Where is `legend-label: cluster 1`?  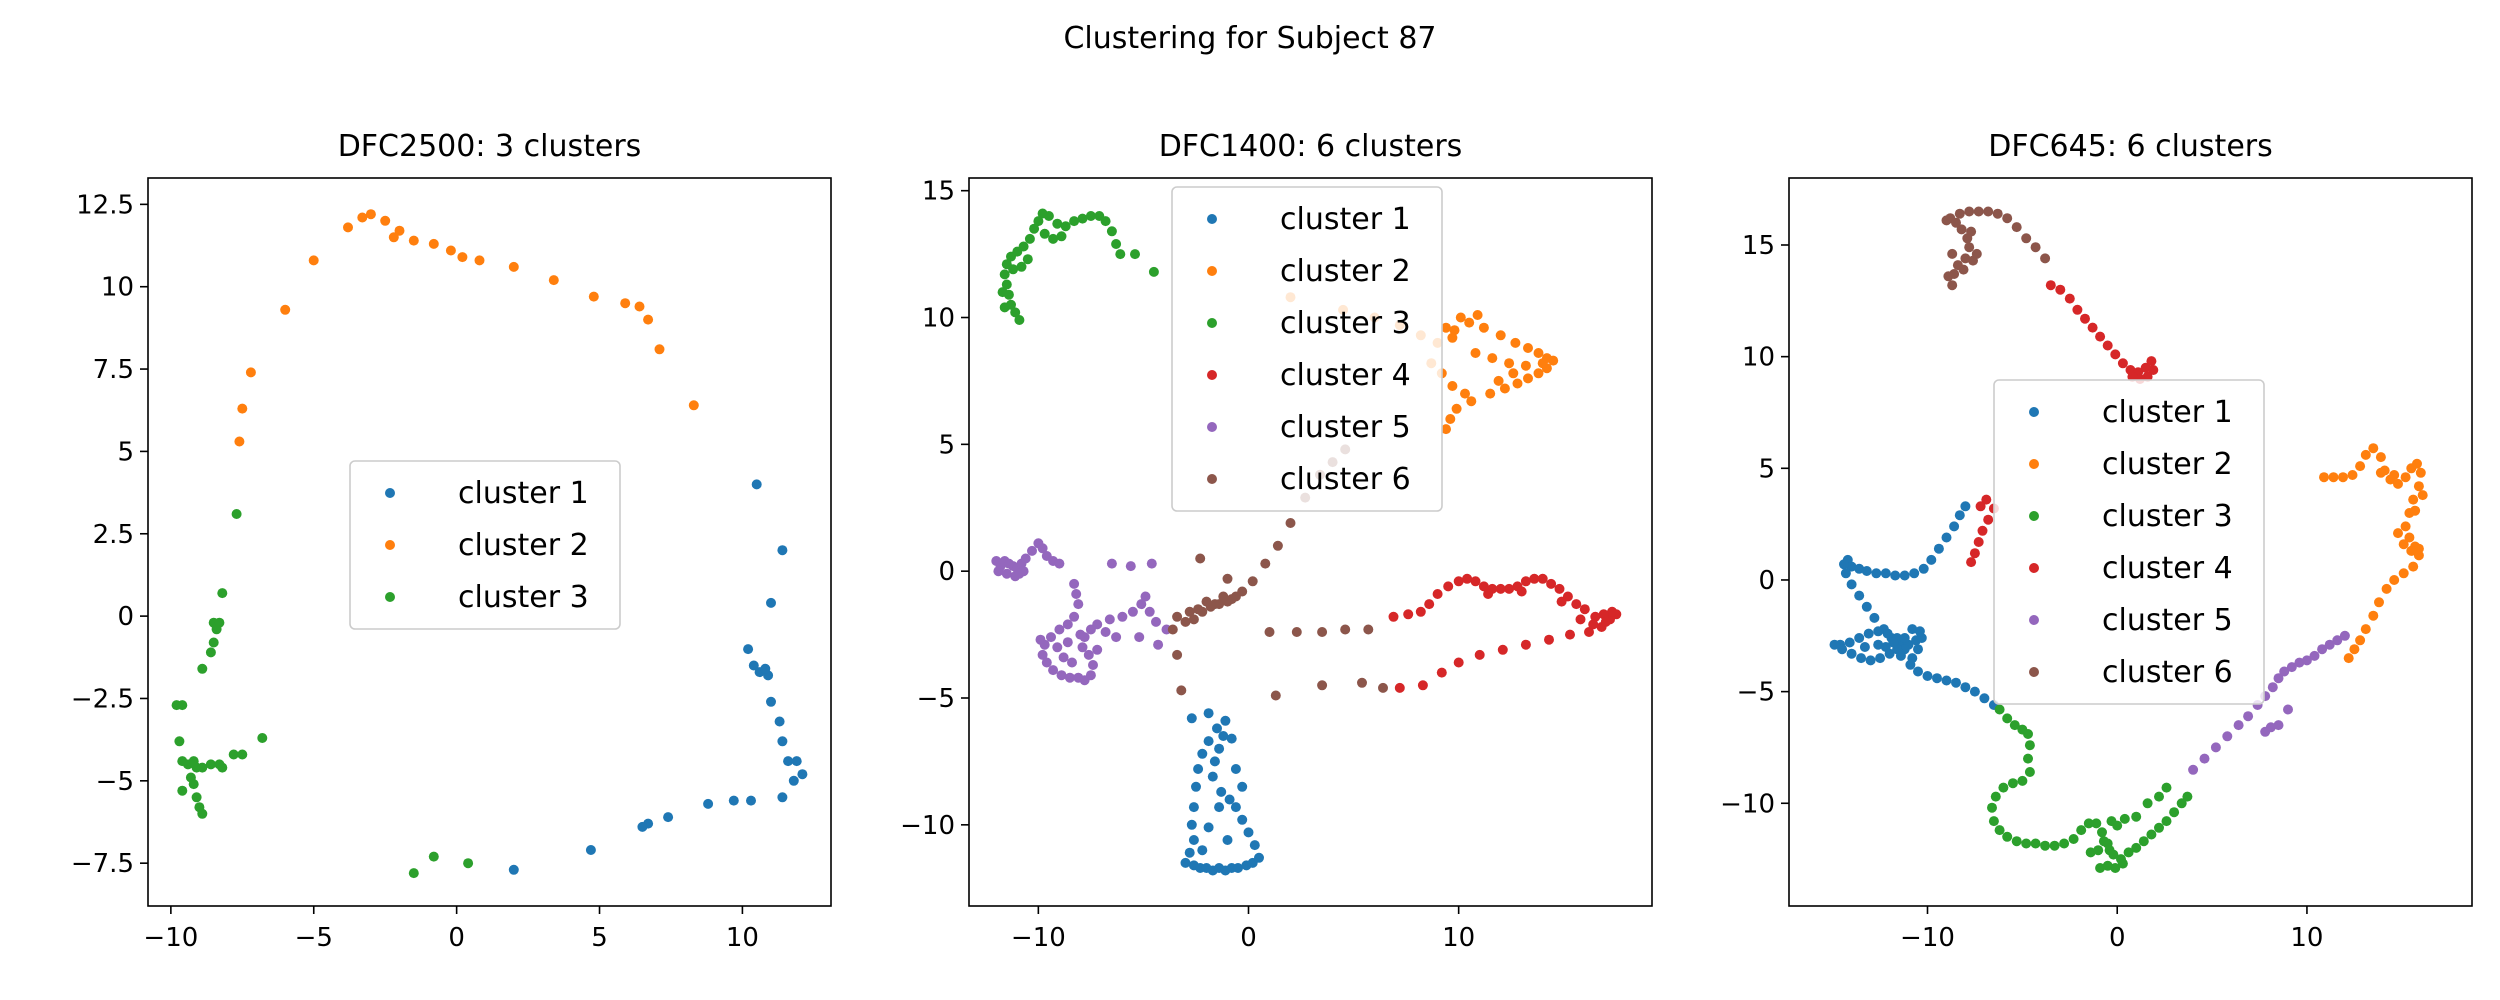
legend-label: cluster 1 is located at coordinates (2167, 412).